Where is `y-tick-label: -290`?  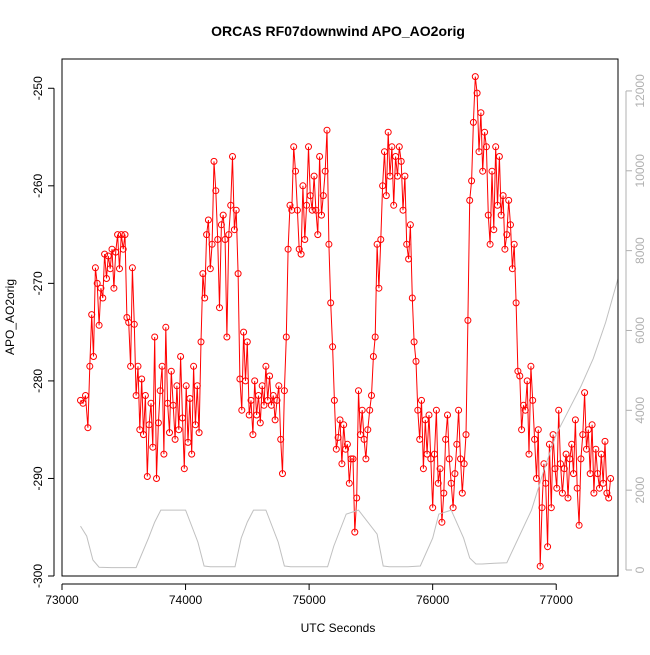 y-tick-label: -290 is located at coordinates (38, 478).